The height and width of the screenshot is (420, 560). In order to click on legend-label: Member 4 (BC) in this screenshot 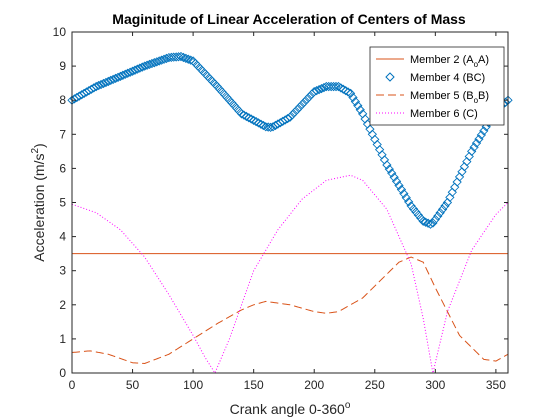, I will do `click(447, 78)`.